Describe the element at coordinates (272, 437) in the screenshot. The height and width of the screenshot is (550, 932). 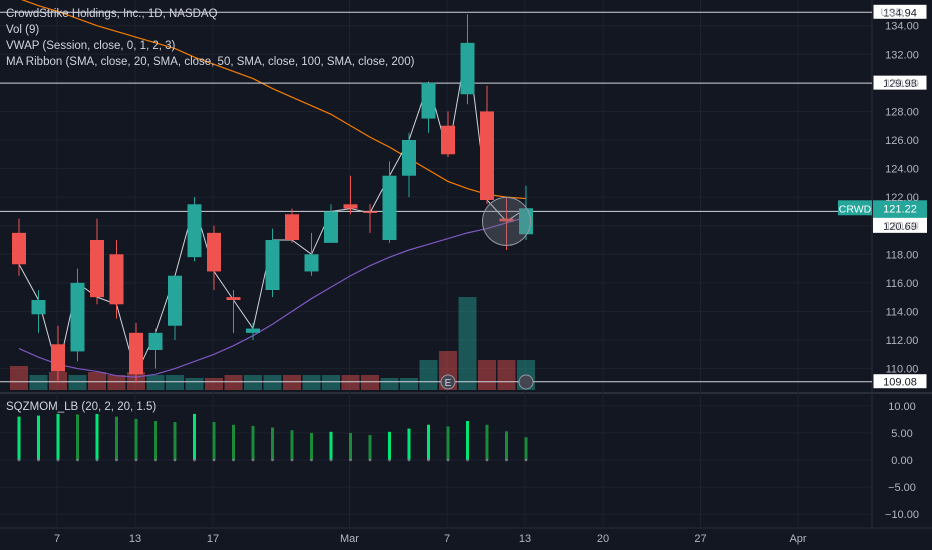
I see `squeeze-momentum-bars` at that location.